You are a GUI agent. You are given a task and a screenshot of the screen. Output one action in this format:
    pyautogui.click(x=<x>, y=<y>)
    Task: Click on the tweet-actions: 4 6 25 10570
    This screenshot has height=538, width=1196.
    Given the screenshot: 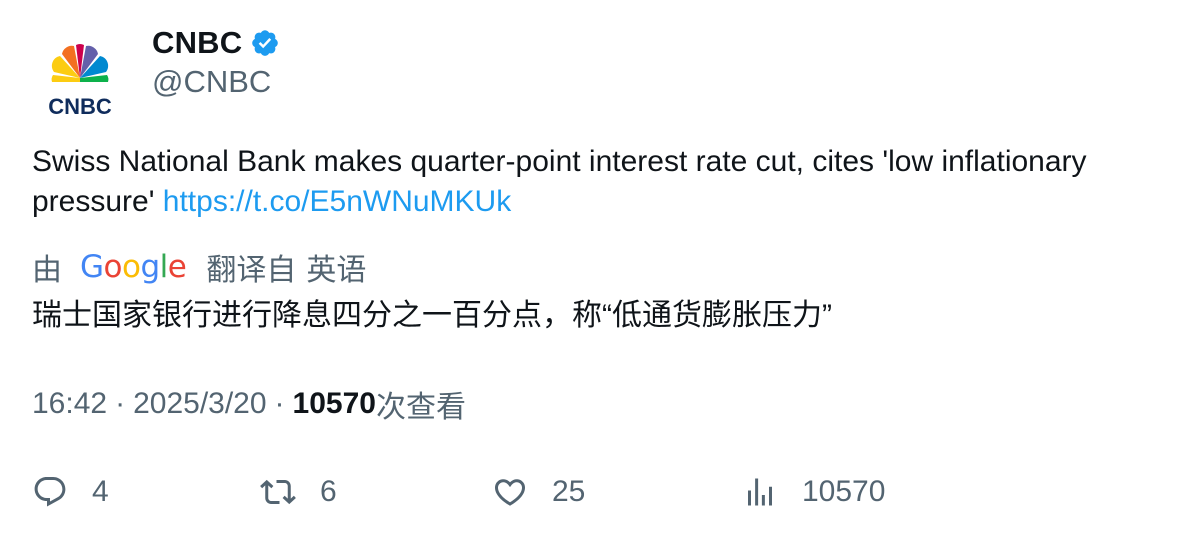 What is the action you would take?
    pyautogui.click(x=582, y=492)
    